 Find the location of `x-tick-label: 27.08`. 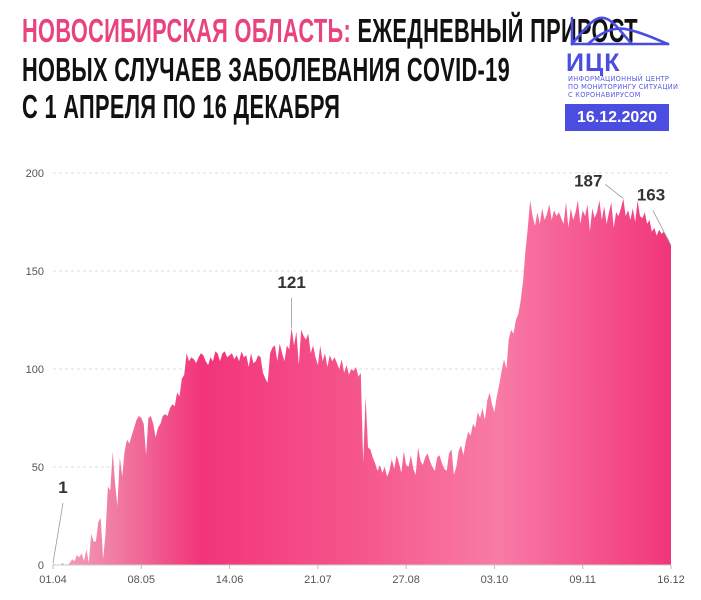

x-tick-label: 27.08 is located at coordinates (406, 580).